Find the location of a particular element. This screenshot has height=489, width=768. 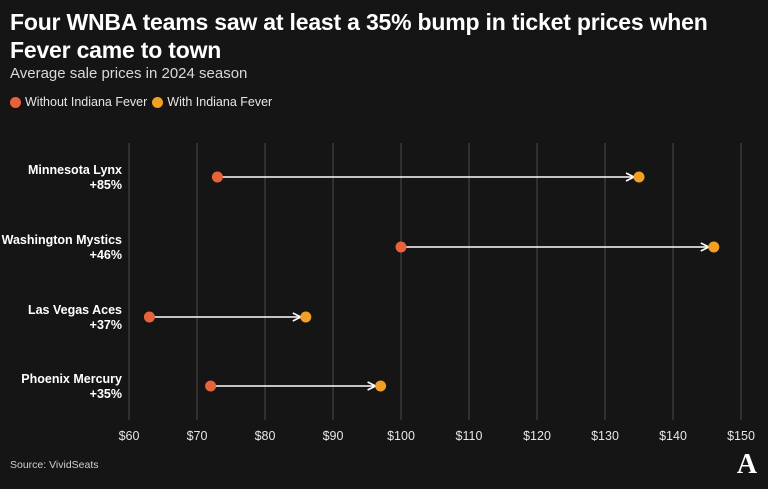

x-tick-label: $70 is located at coordinates (197, 436).